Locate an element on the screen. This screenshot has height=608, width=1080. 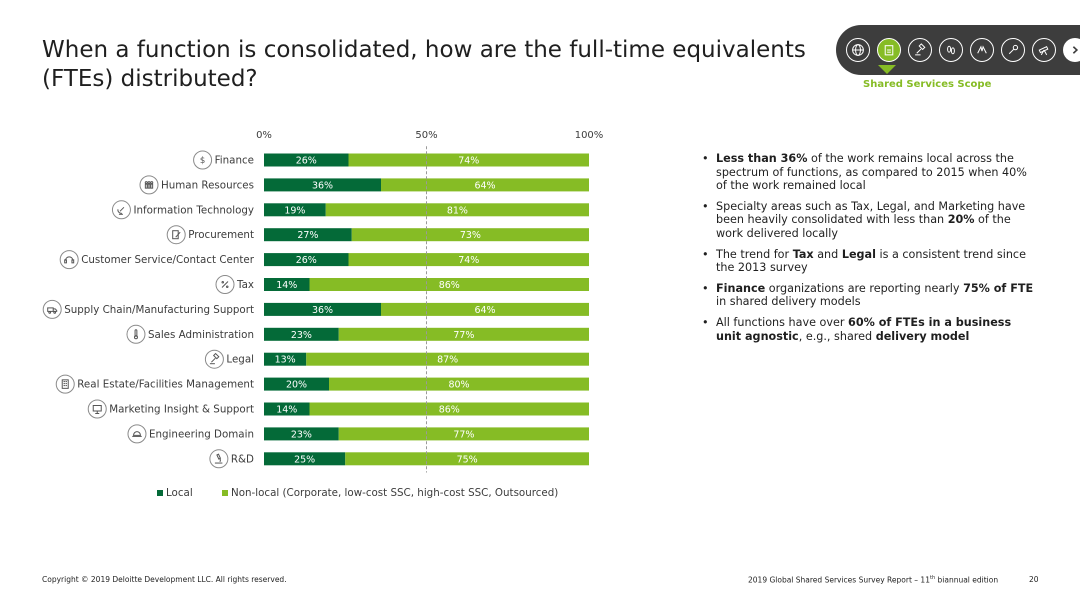
nav-section-telescope is located at coordinates (1044, 50).